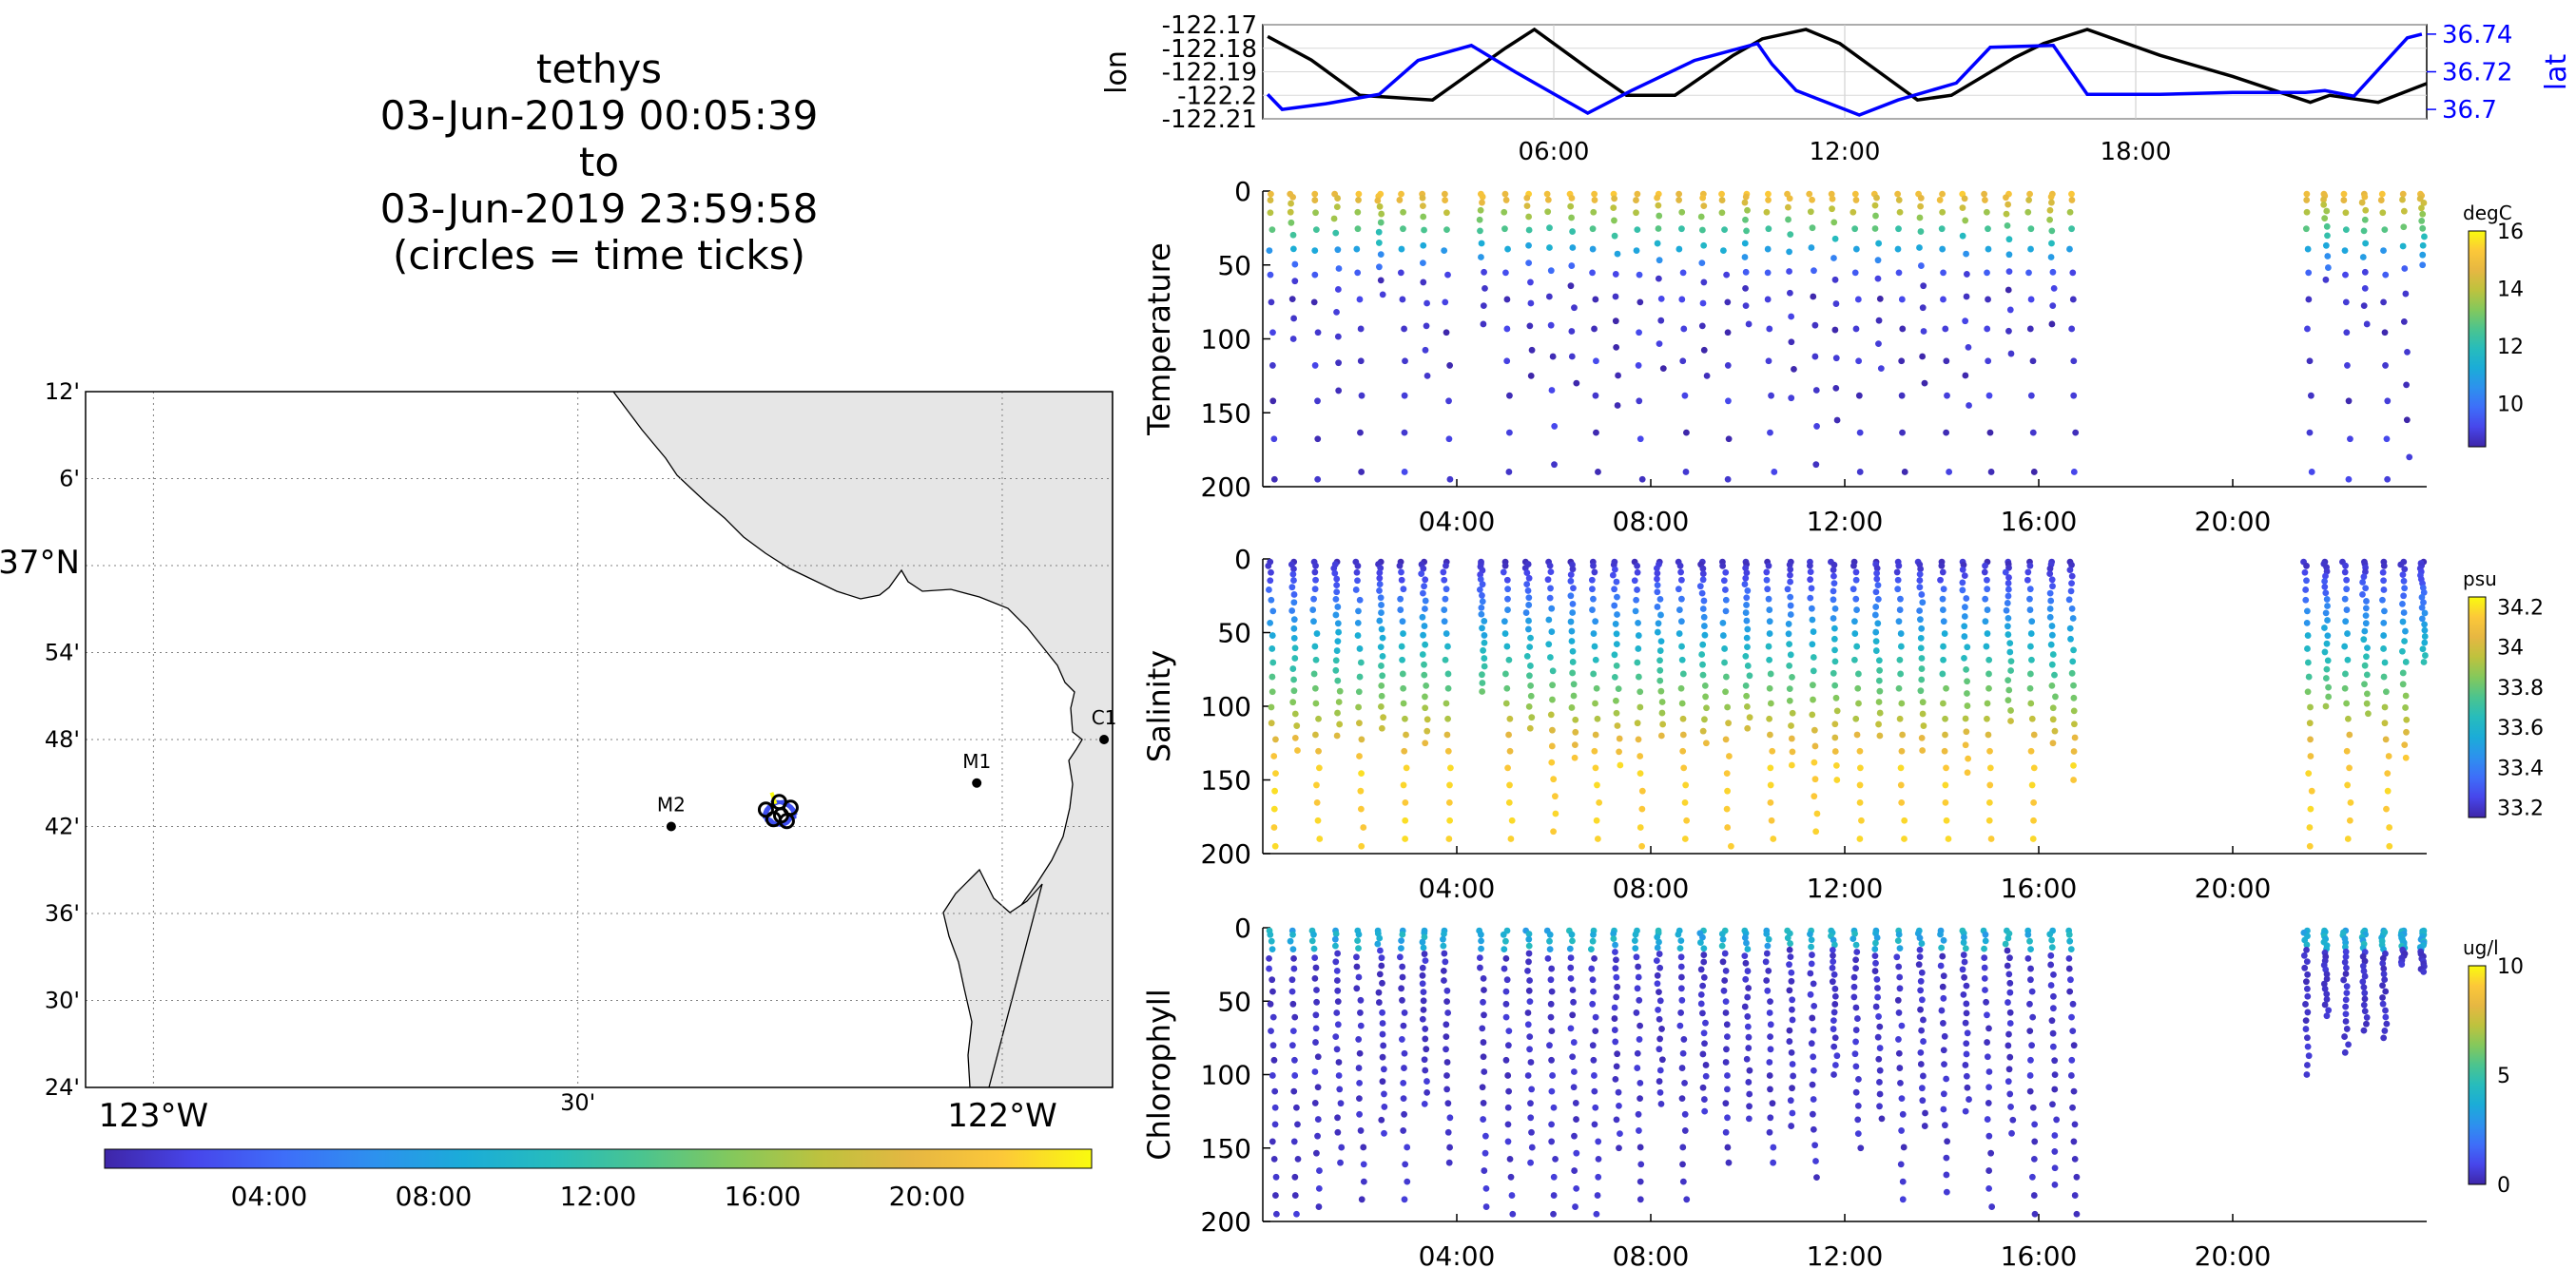  I want to click on chlorophyll-x-tick-label: 04:00, so click(1457, 1256).